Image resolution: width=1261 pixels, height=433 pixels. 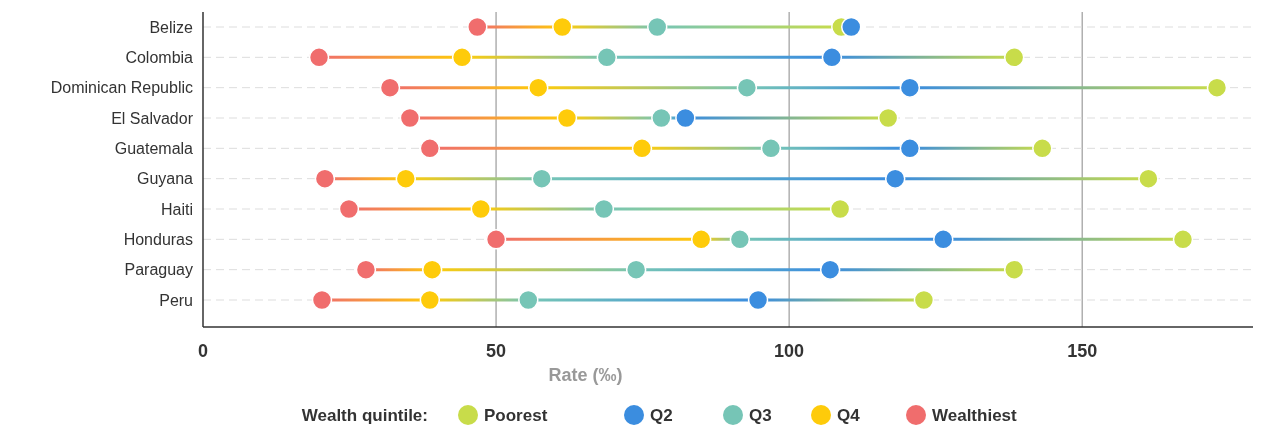 I want to click on y-tick-label: Honduras, so click(x=158, y=239).